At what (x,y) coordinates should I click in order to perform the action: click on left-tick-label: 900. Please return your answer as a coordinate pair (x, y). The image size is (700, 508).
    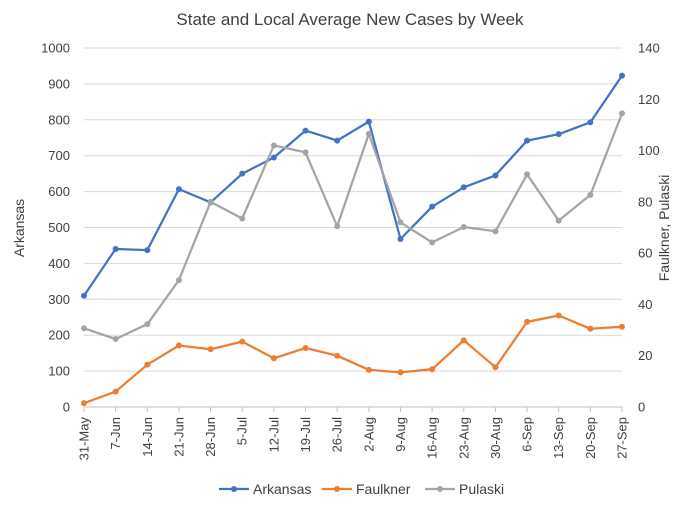
    Looking at the image, I should click on (59, 83).